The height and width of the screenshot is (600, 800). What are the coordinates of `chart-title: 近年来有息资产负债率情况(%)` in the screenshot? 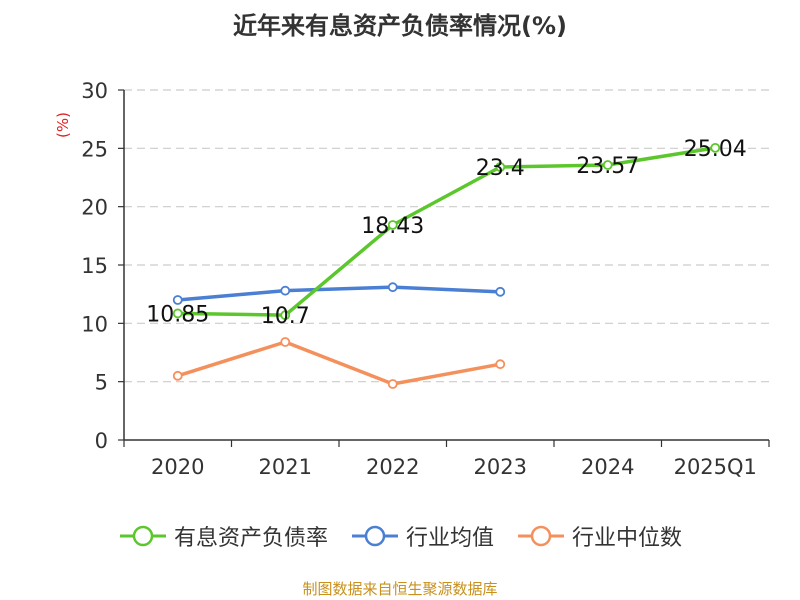 It's located at (400, 26).